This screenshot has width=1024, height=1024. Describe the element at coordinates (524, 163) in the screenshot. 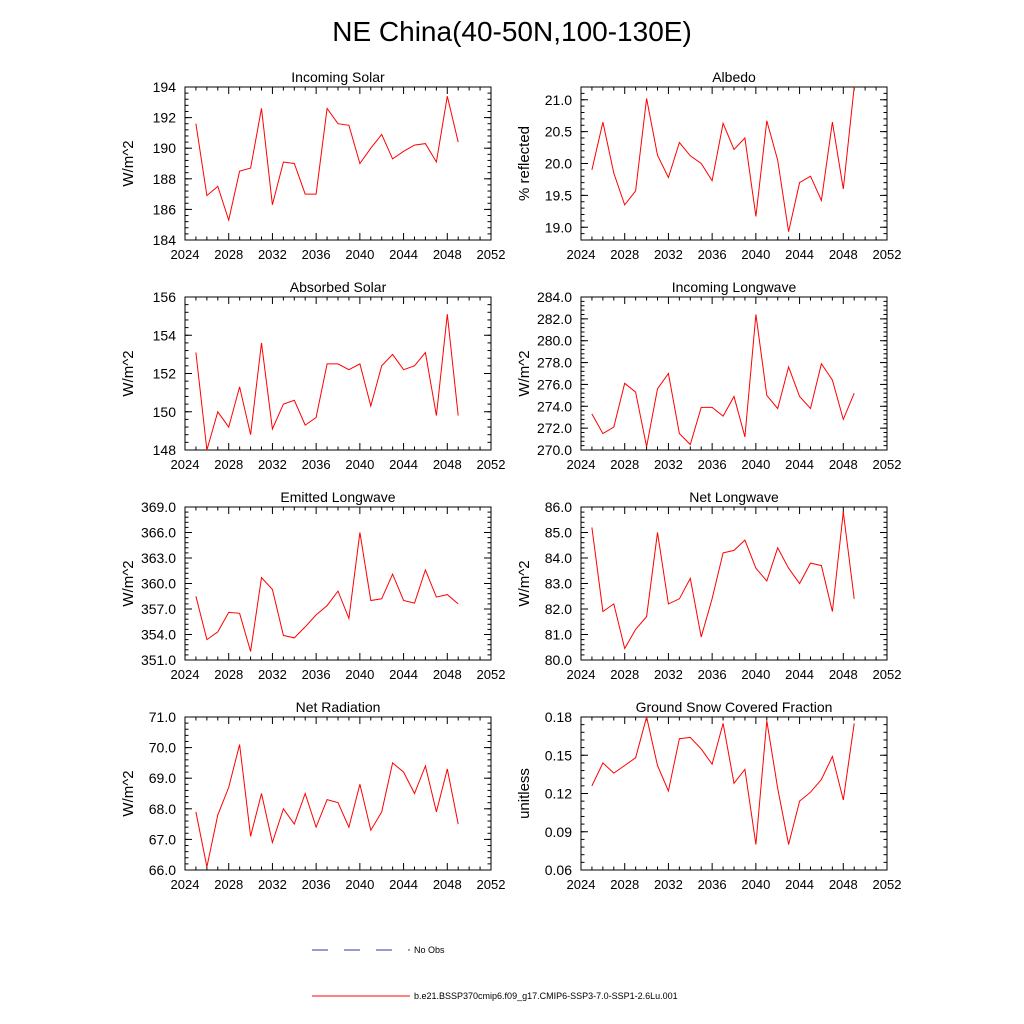

I see `y-axis-label: % reflected` at that location.